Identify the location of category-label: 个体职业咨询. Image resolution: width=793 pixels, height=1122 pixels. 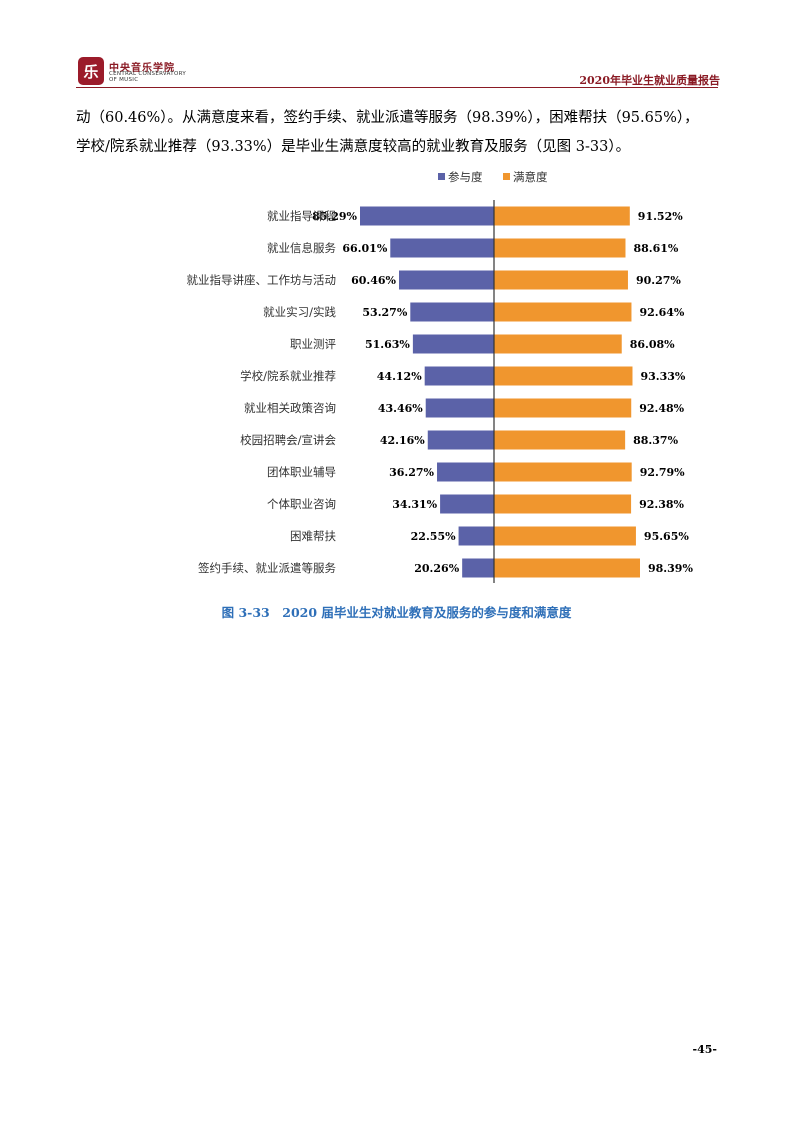
(301, 504).